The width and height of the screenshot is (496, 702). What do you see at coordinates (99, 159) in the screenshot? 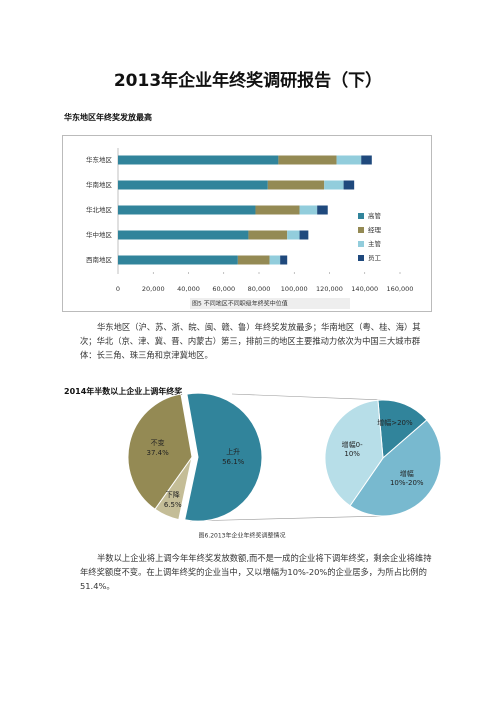
I see `y-tick-label: 华东地区` at bounding box center [99, 159].